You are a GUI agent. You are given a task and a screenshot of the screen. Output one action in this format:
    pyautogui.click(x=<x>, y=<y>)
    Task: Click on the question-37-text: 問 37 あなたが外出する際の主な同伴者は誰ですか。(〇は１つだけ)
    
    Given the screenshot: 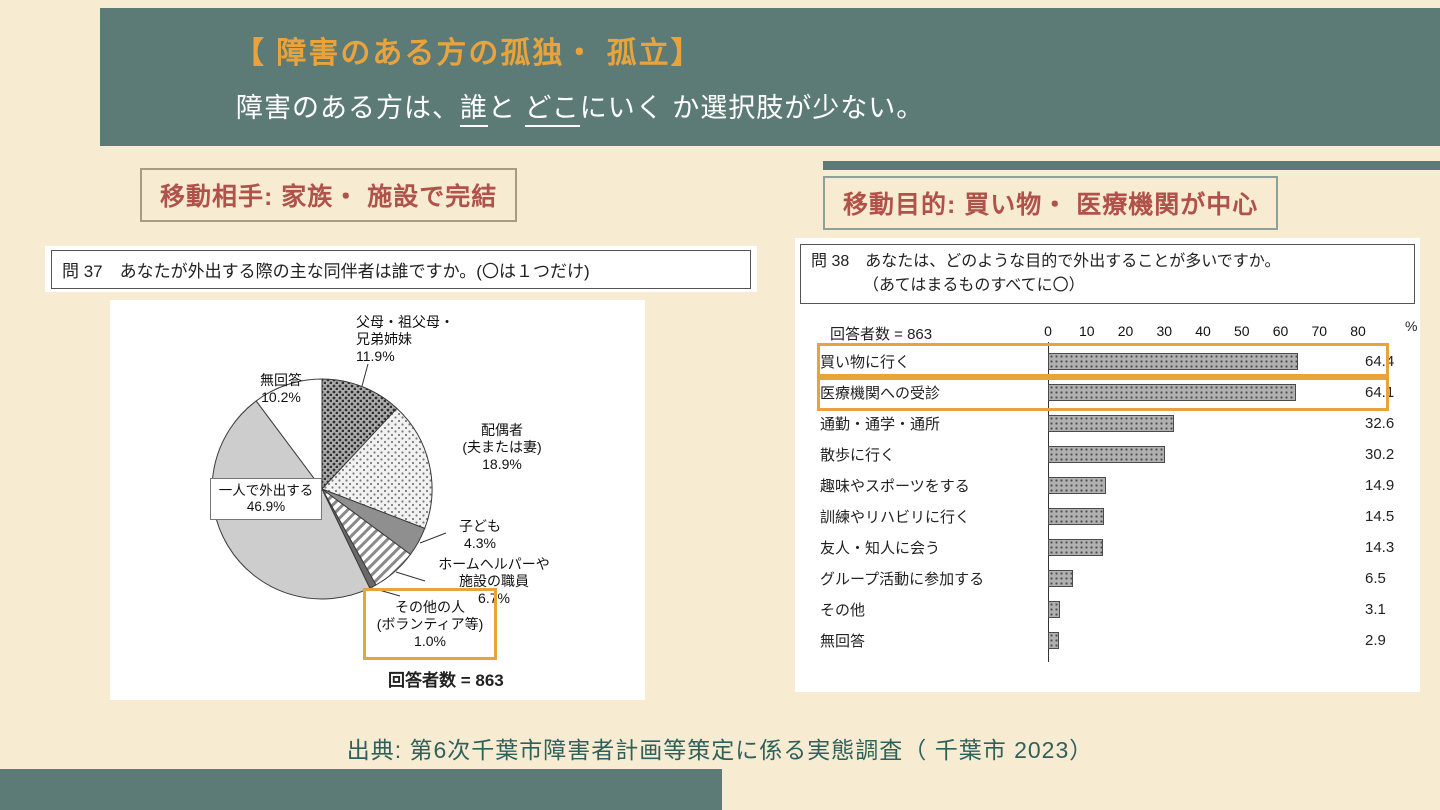 What is the action you would take?
    pyautogui.click(x=401, y=269)
    